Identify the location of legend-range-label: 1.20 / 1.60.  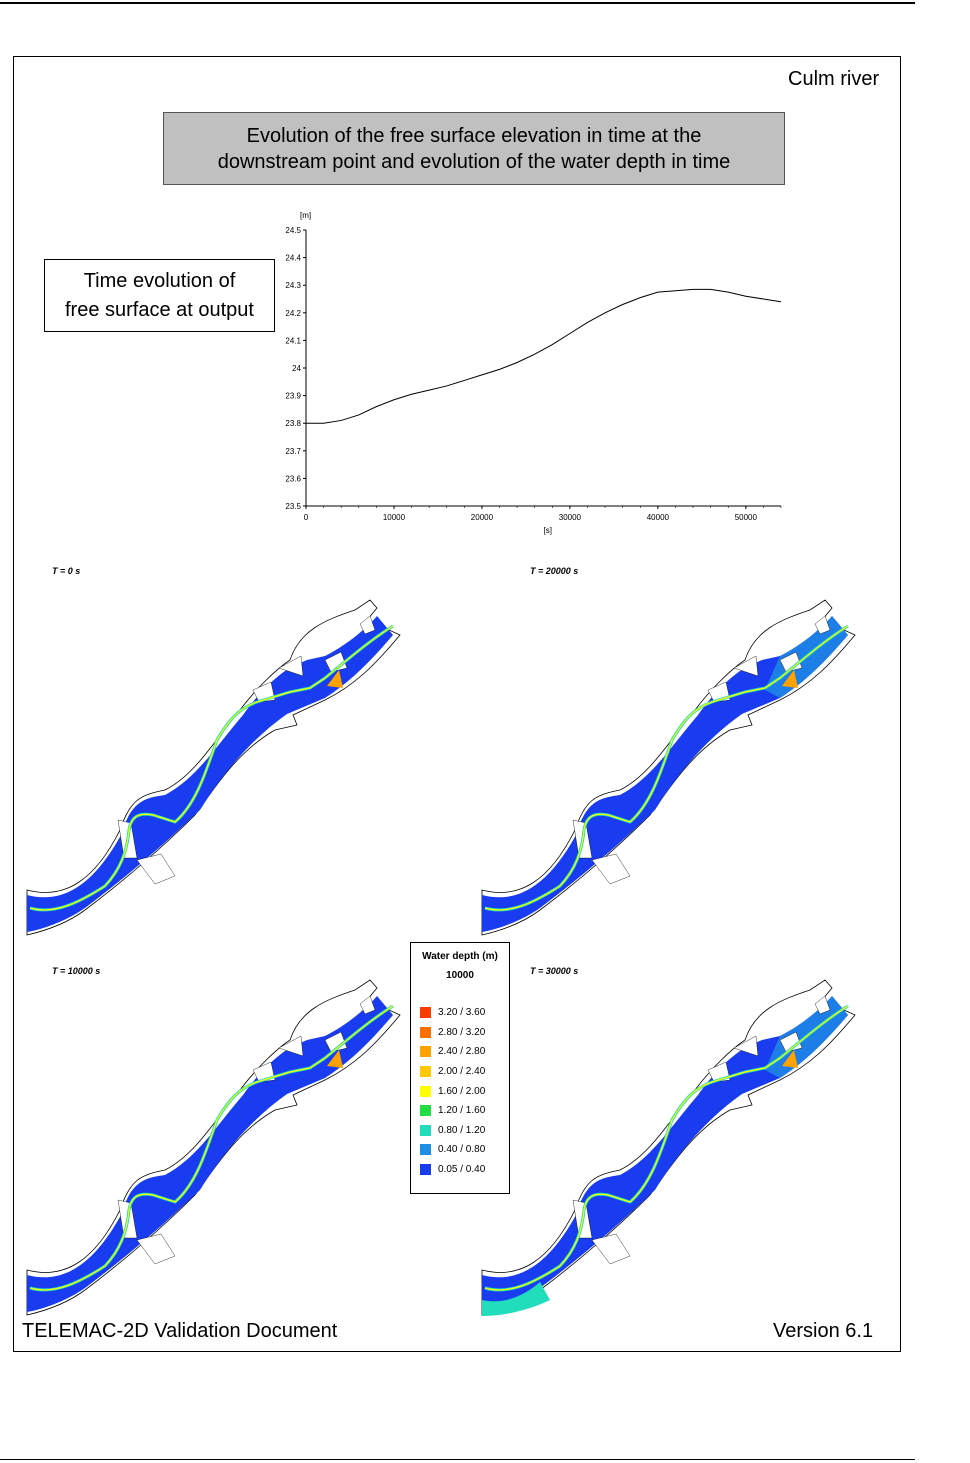
(462, 1111).